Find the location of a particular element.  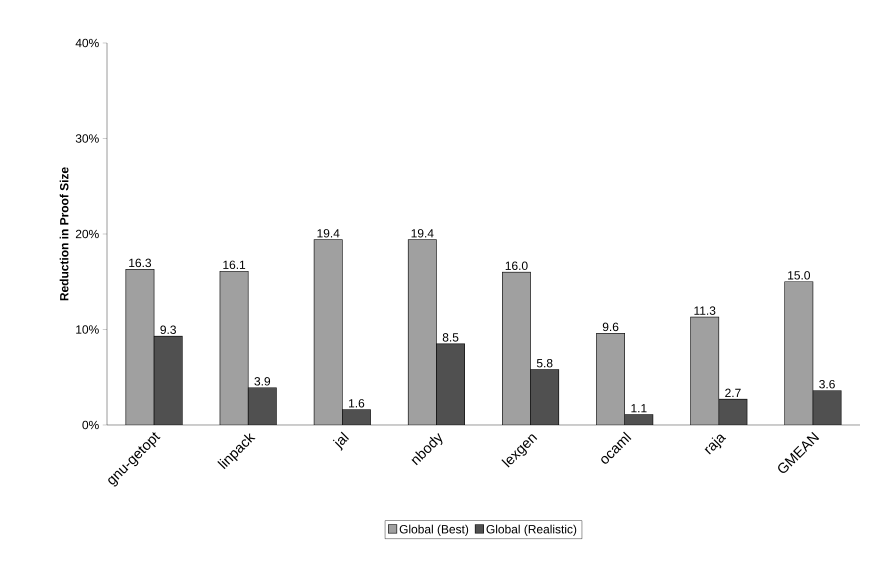

data-label: 1.6 is located at coordinates (356, 403).